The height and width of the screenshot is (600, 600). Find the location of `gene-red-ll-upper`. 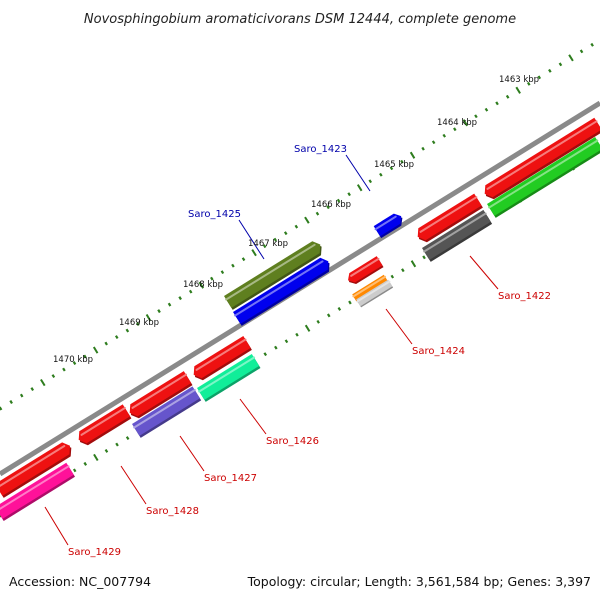

gene-red-ll-upper is located at coordinates (36, 470).